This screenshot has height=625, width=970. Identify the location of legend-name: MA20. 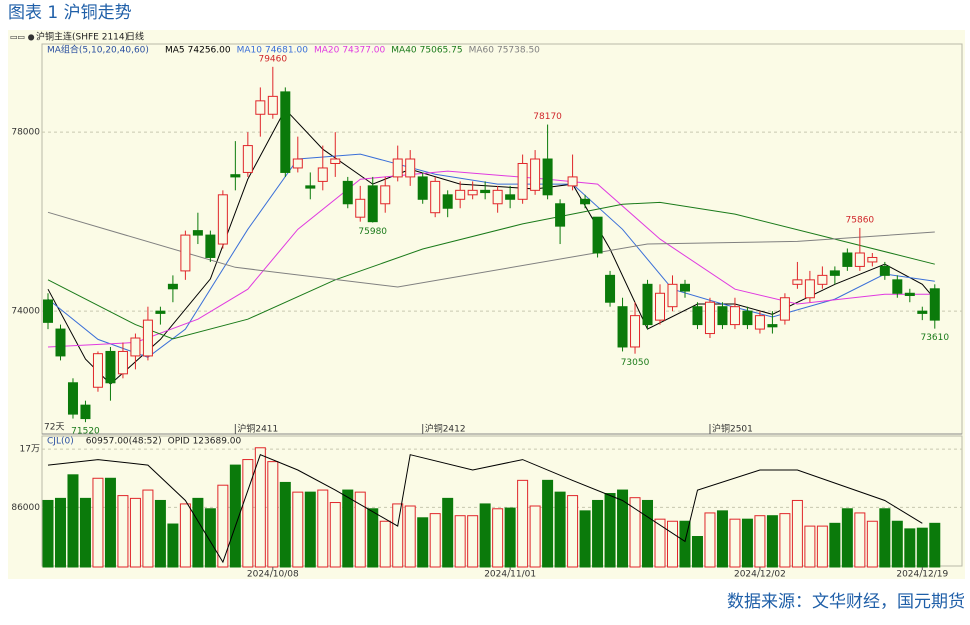
(327, 51).